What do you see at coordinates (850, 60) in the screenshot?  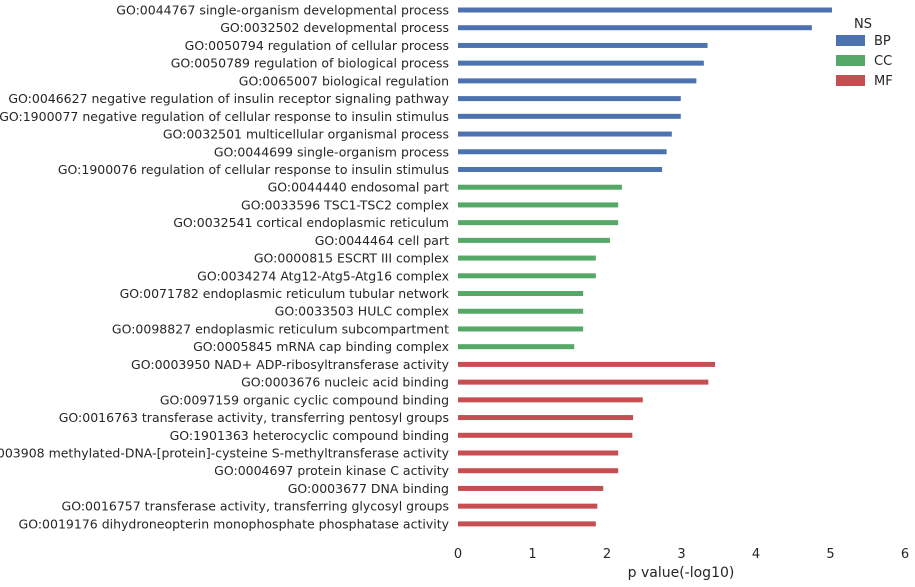 I see `legend-swatch-cc` at bounding box center [850, 60].